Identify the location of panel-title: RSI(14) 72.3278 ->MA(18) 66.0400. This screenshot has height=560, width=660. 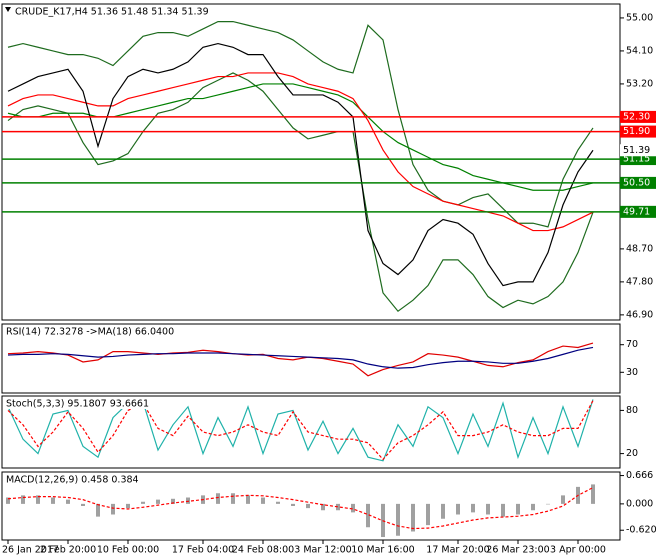
(90, 332).